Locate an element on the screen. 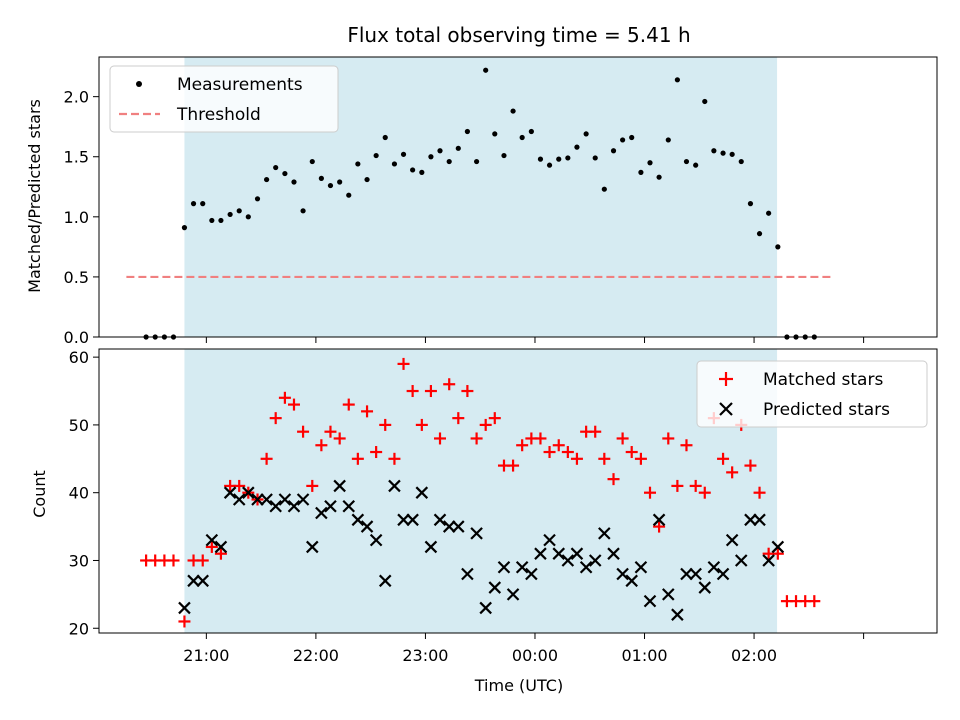  x-axis-label: Time (UTC) is located at coordinates (518, 685).